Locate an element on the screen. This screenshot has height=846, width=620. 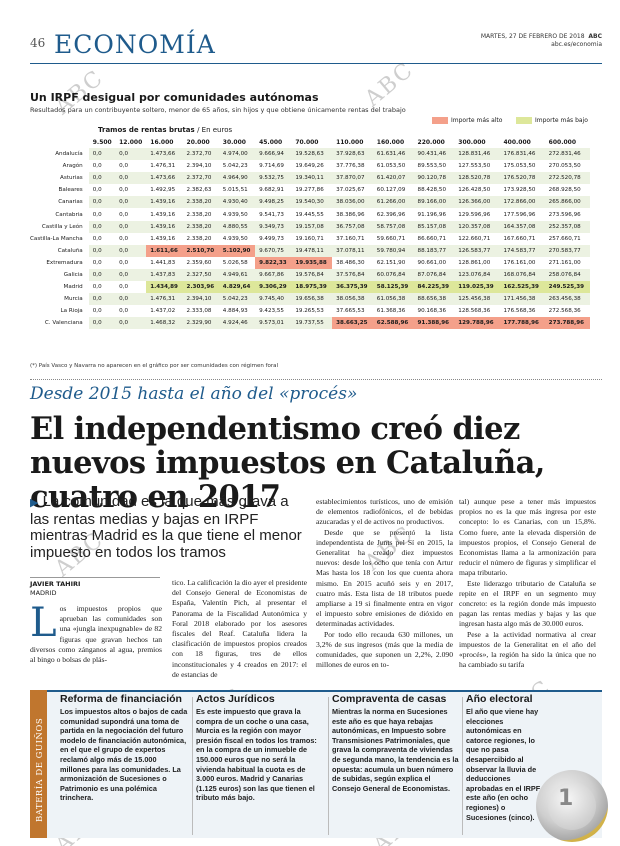
table-cell: 59.660,71 is located at coordinates (393, 238).